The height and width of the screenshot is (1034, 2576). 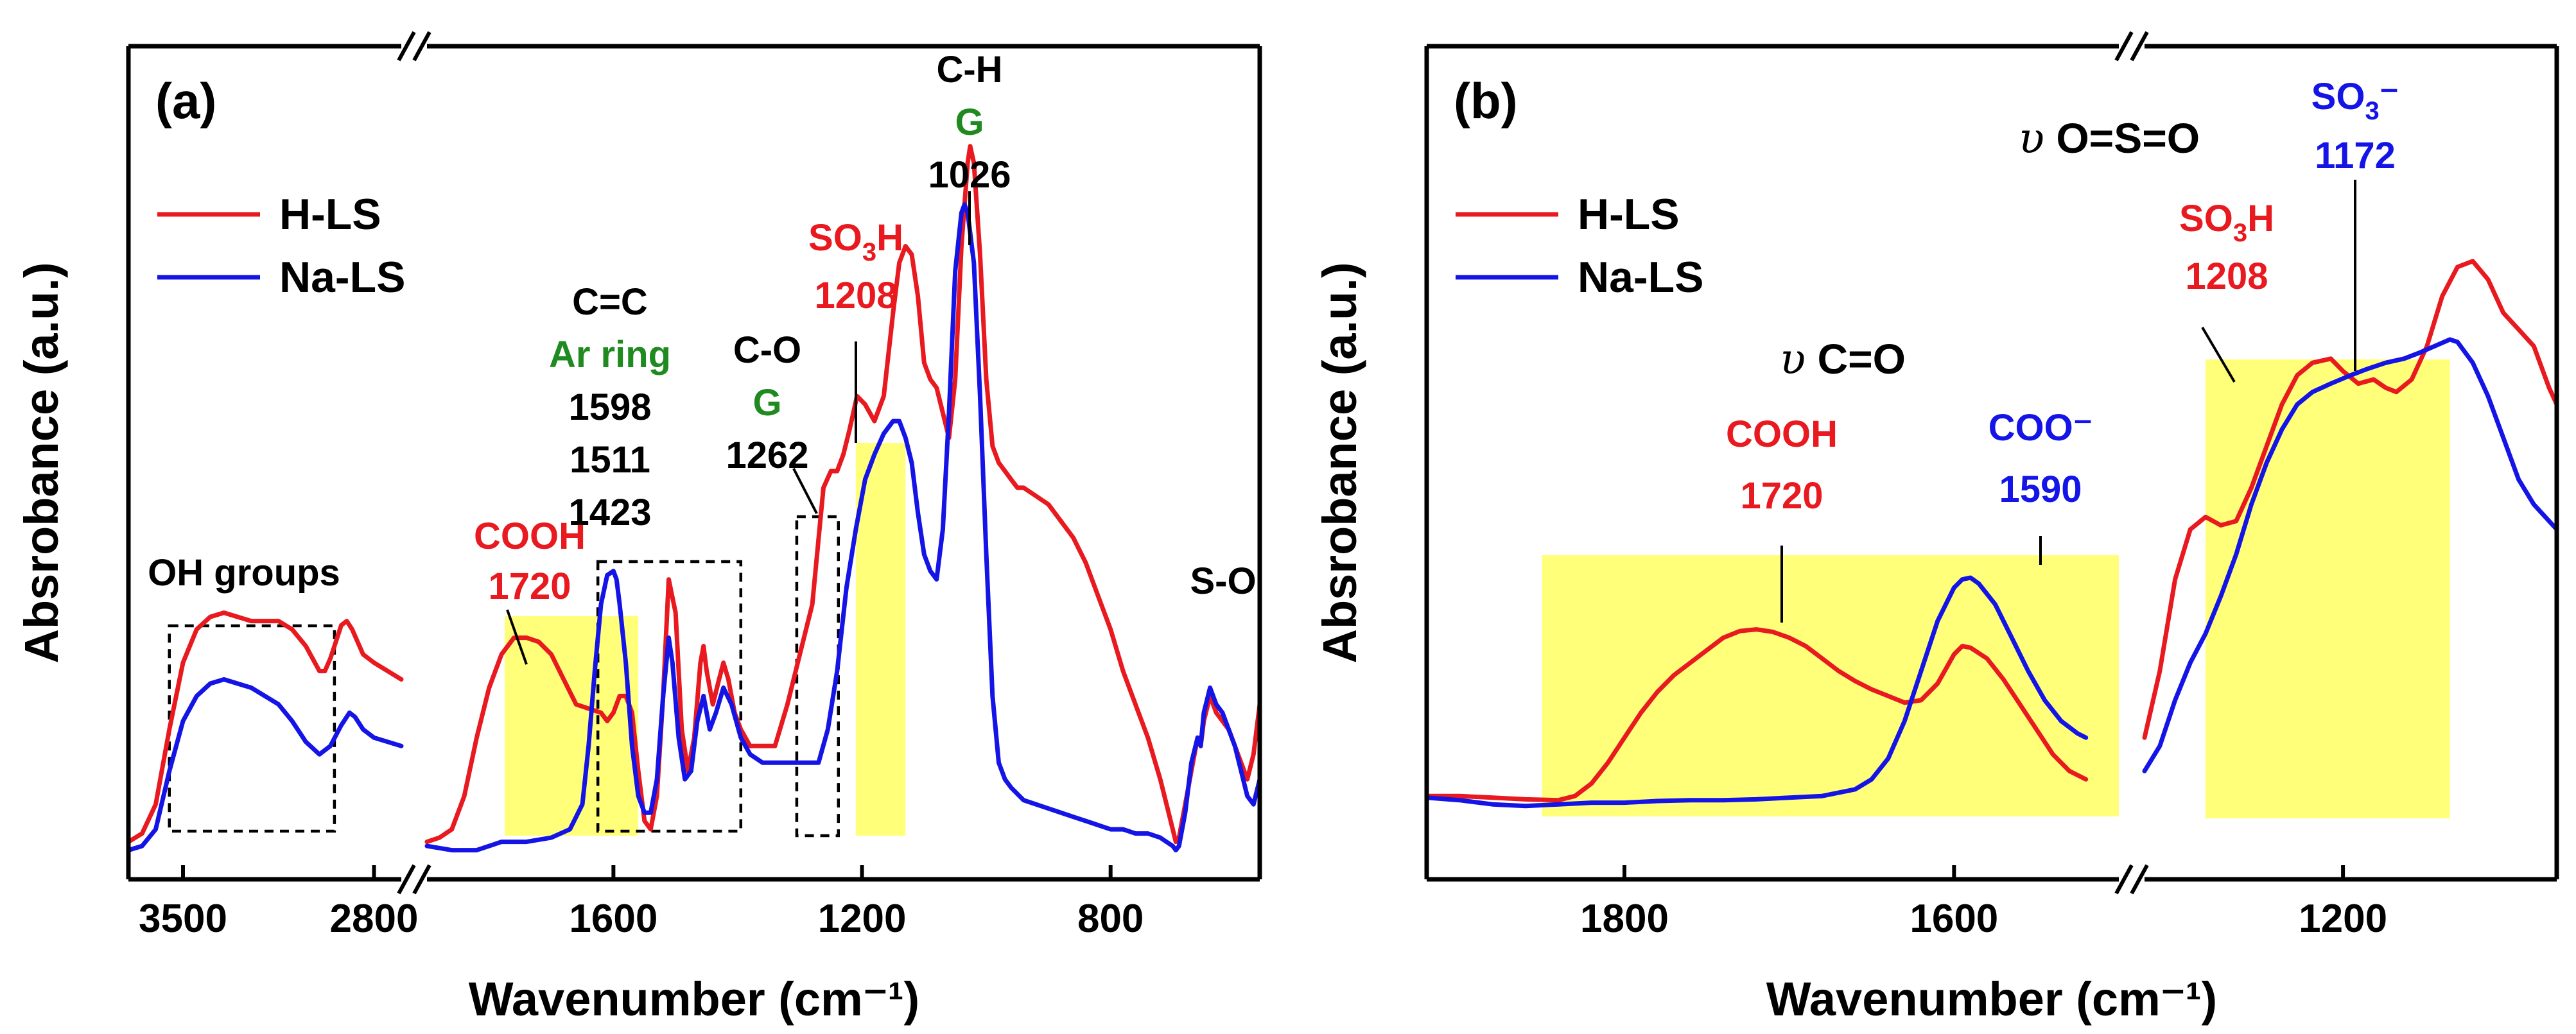 I want to click on annotation-vco-line: υ C=O, so click(x=1843, y=359).